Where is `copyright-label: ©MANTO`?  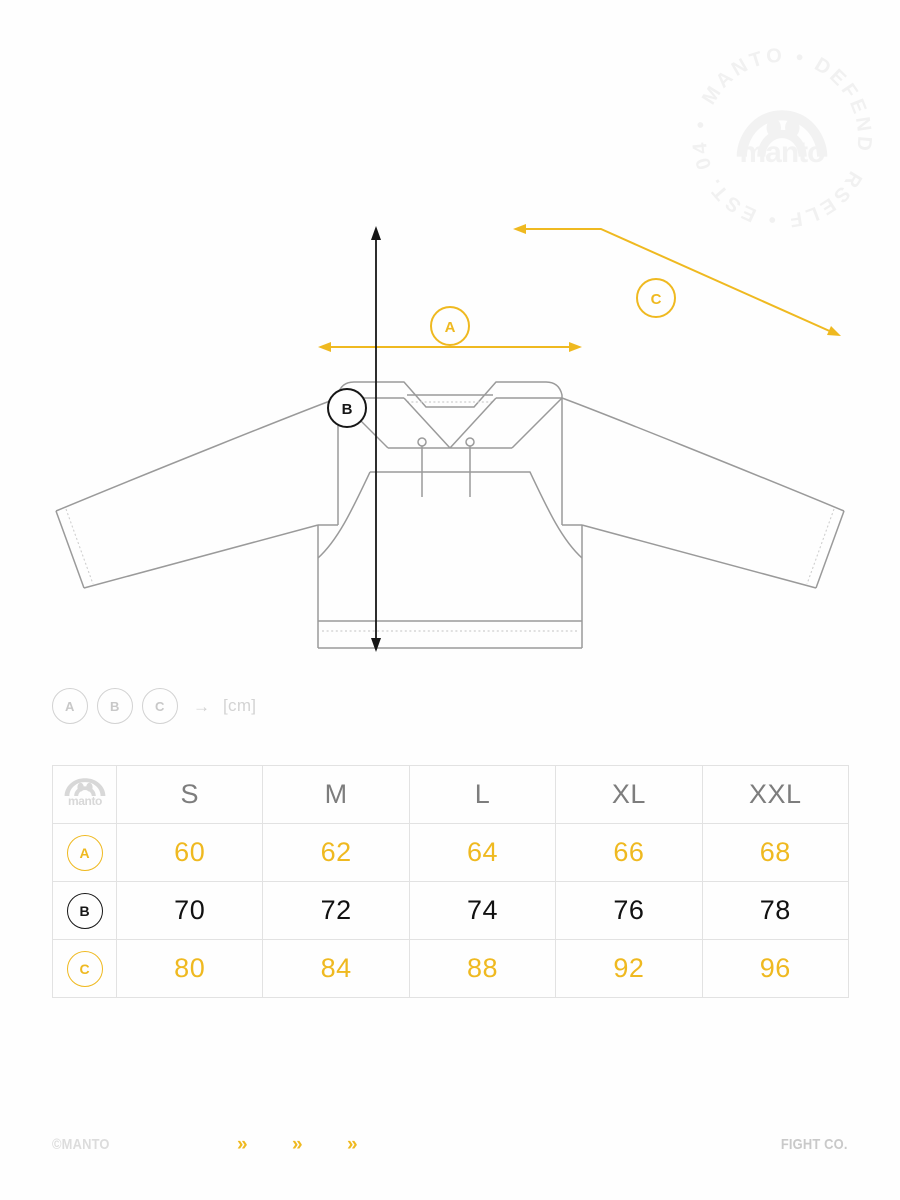 copyright-label: ©MANTO is located at coordinates (81, 1144).